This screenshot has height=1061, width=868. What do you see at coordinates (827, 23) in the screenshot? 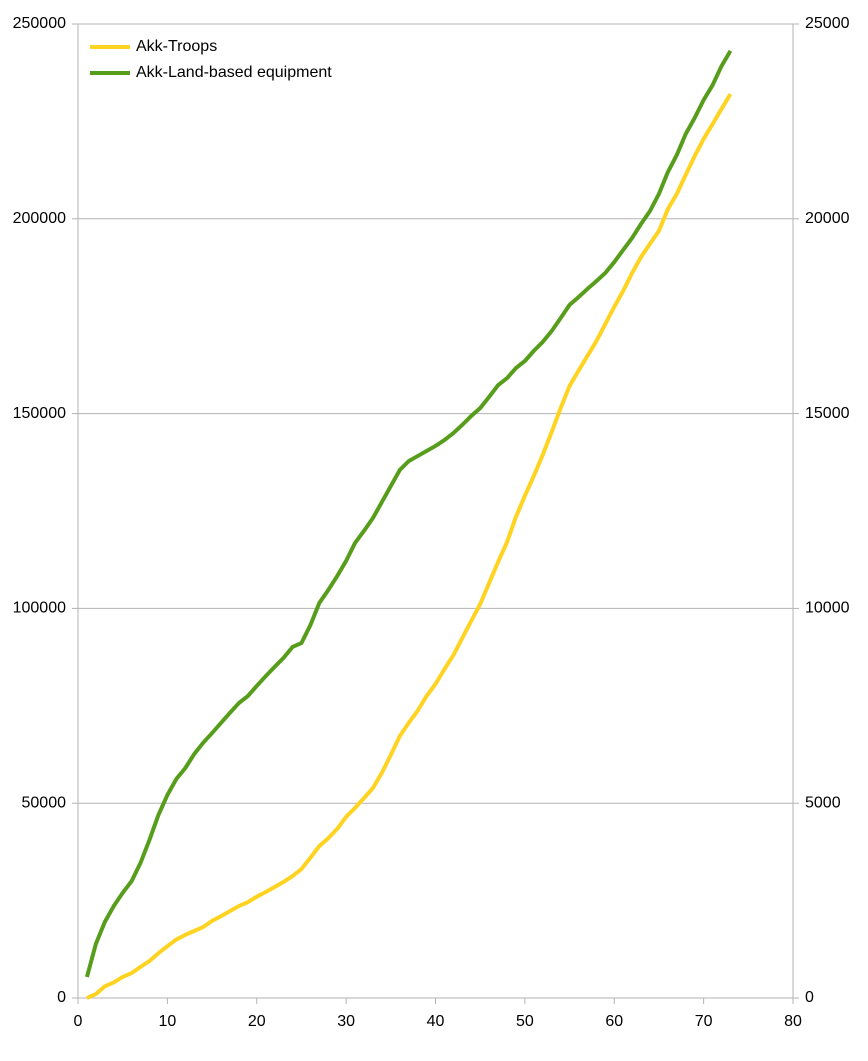
I see `y2-tick-label: 25000` at bounding box center [827, 23].